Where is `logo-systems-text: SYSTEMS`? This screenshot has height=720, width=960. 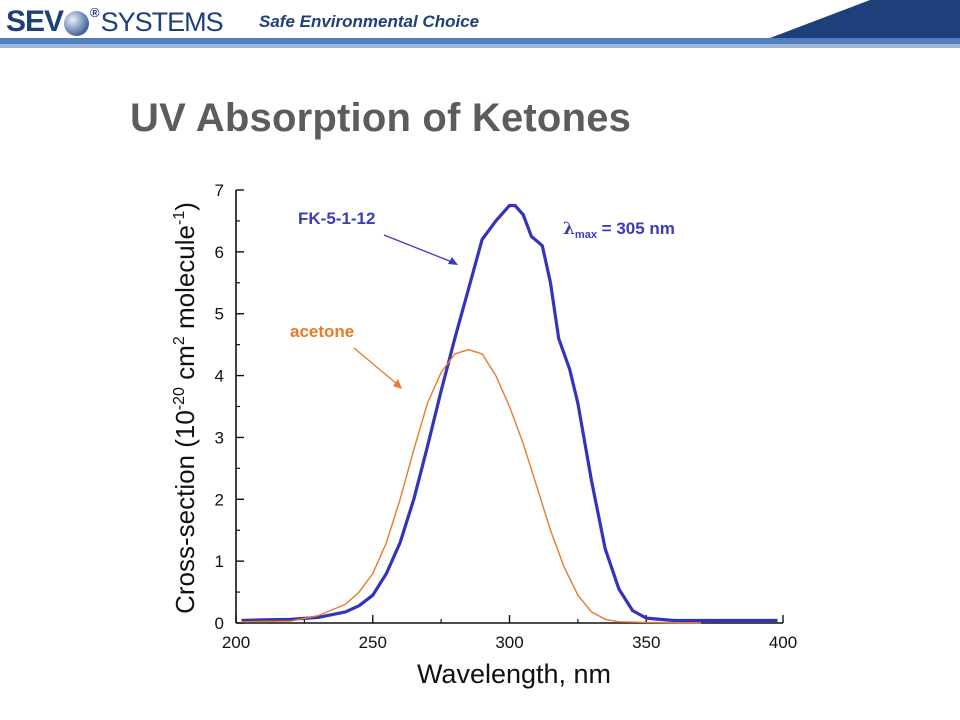
logo-systems-text: SYSTEMS is located at coordinates (162, 21).